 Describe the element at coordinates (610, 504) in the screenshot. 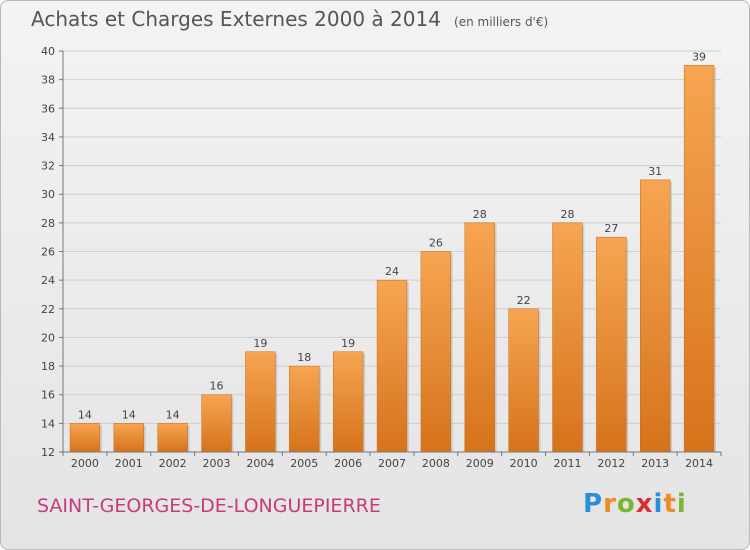

I see `logo-letter: r` at that location.